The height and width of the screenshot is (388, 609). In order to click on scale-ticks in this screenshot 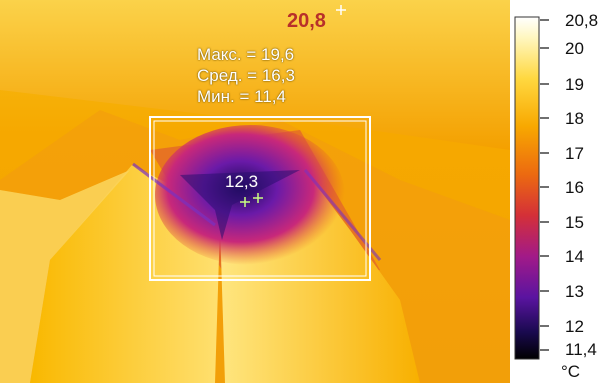, I will do `click(544, 185)`.